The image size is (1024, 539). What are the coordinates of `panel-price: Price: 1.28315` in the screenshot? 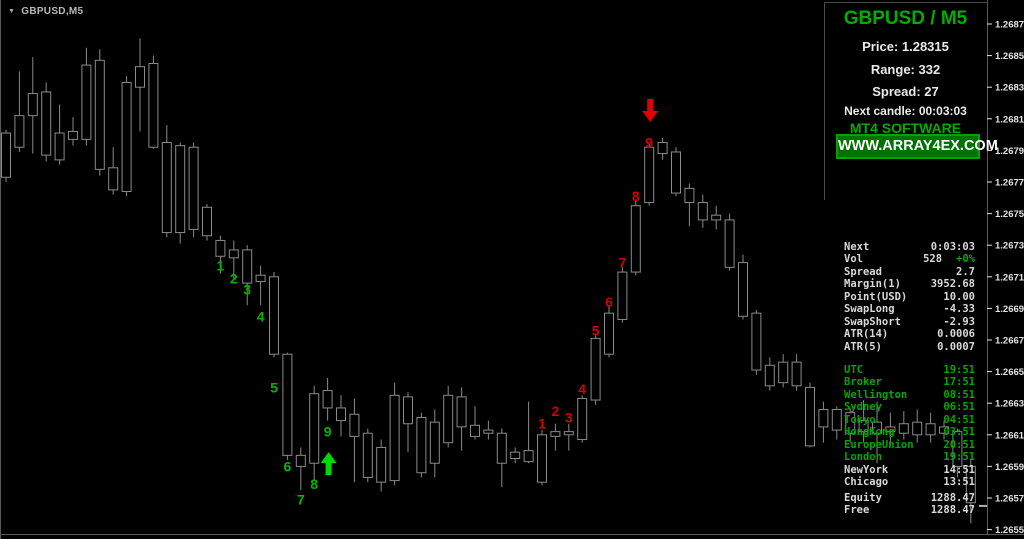 It's located at (905, 46).